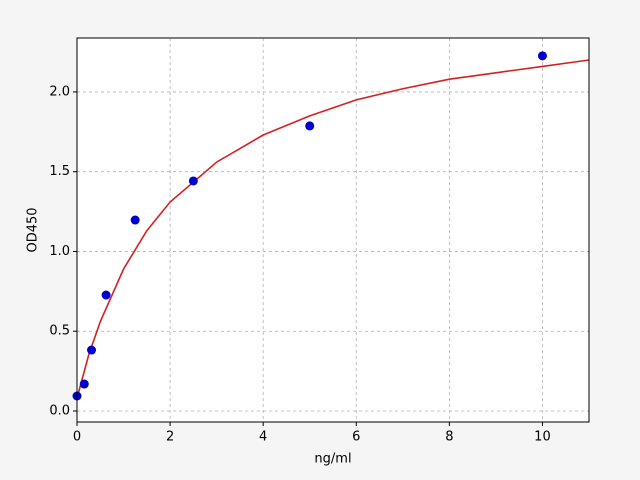  What do you see at coordinates (59, 410) in the screenshot?
I see `y-tick-label: 0.0` at bounding box center [59, 410].